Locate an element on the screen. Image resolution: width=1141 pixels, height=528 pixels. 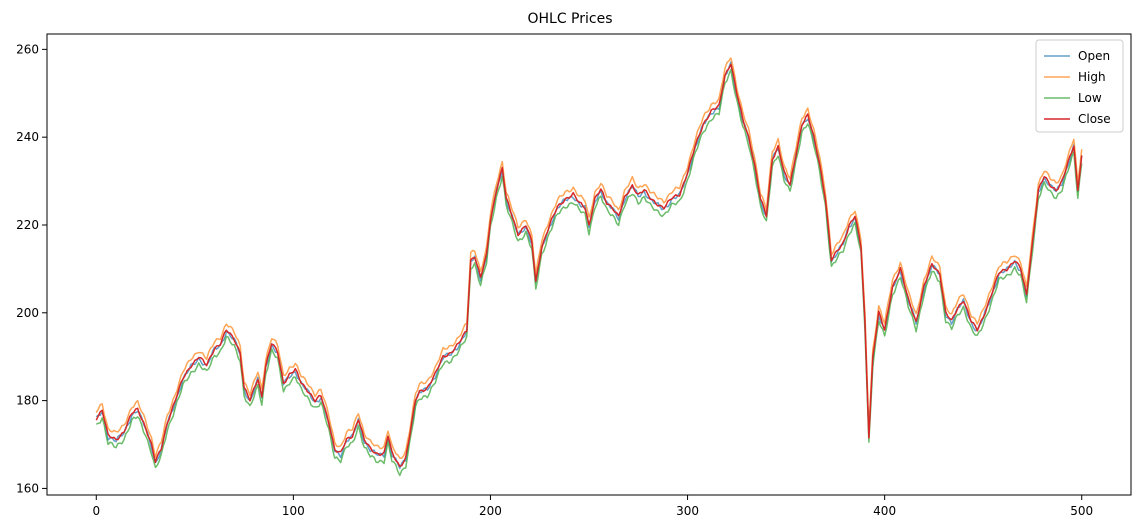
chart-title: OHLC Prices is located at coordinates (569, 19).